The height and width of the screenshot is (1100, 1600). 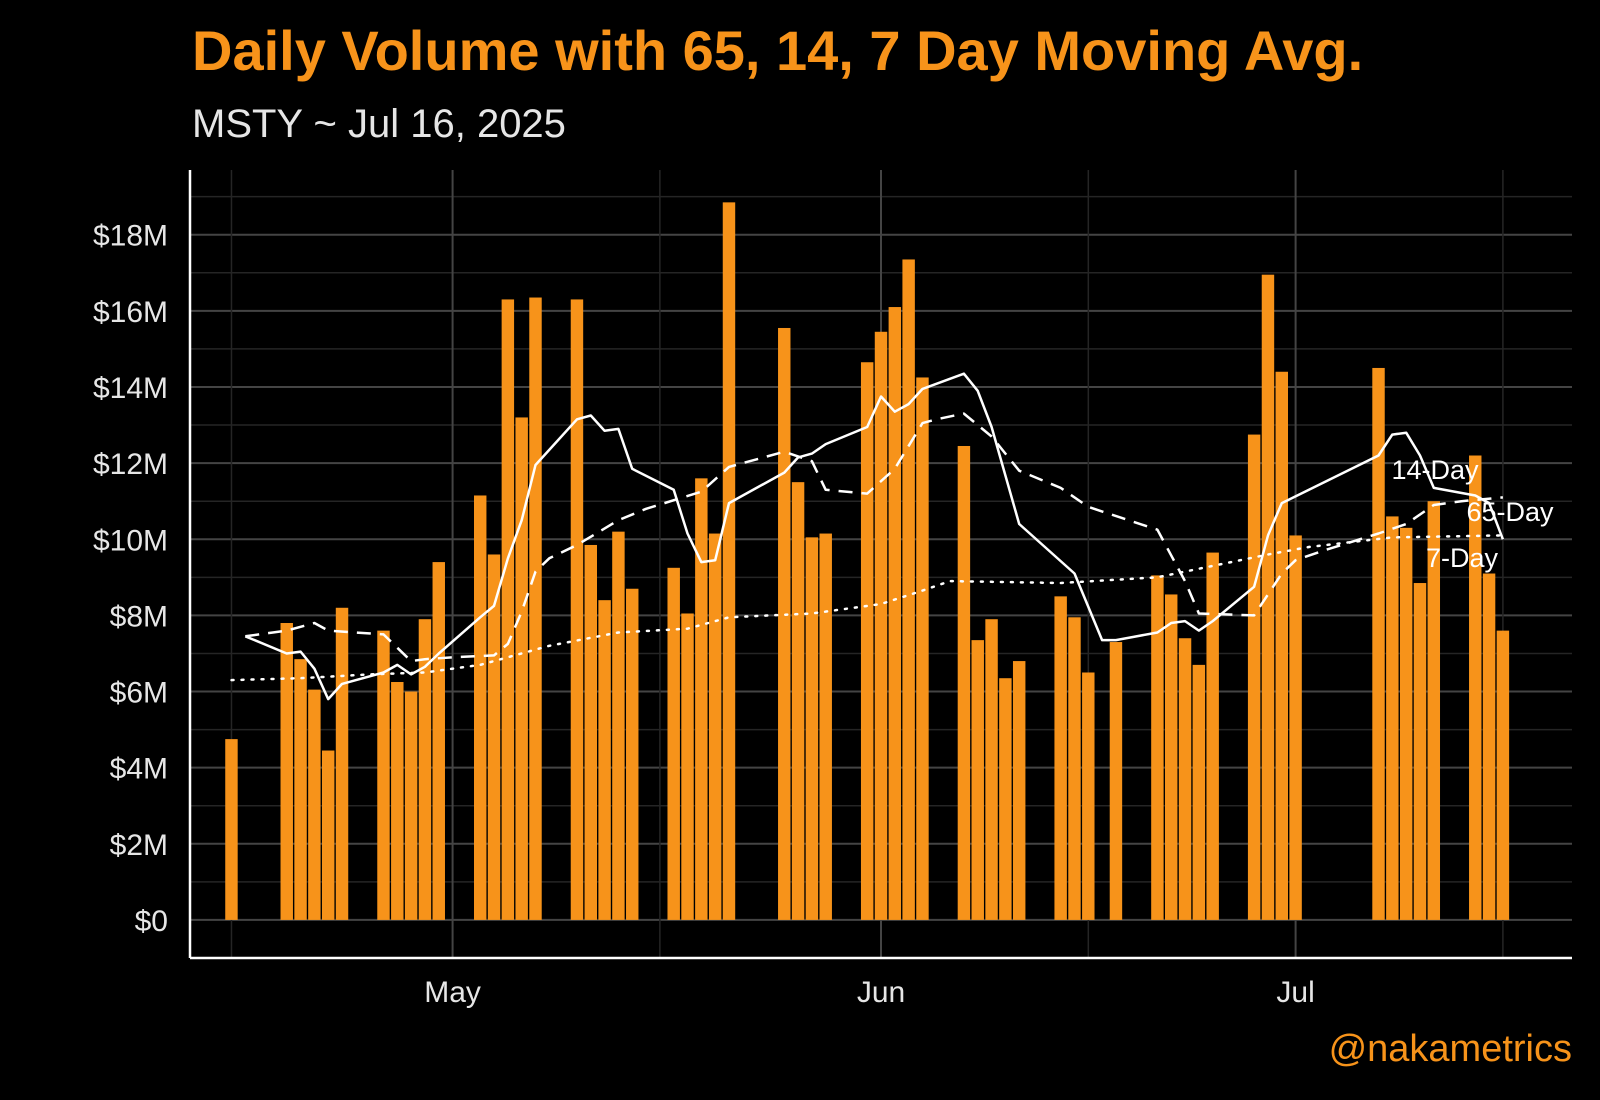 I want to click on author-credit: @nakametrics, so click(x=1450, y=1049).